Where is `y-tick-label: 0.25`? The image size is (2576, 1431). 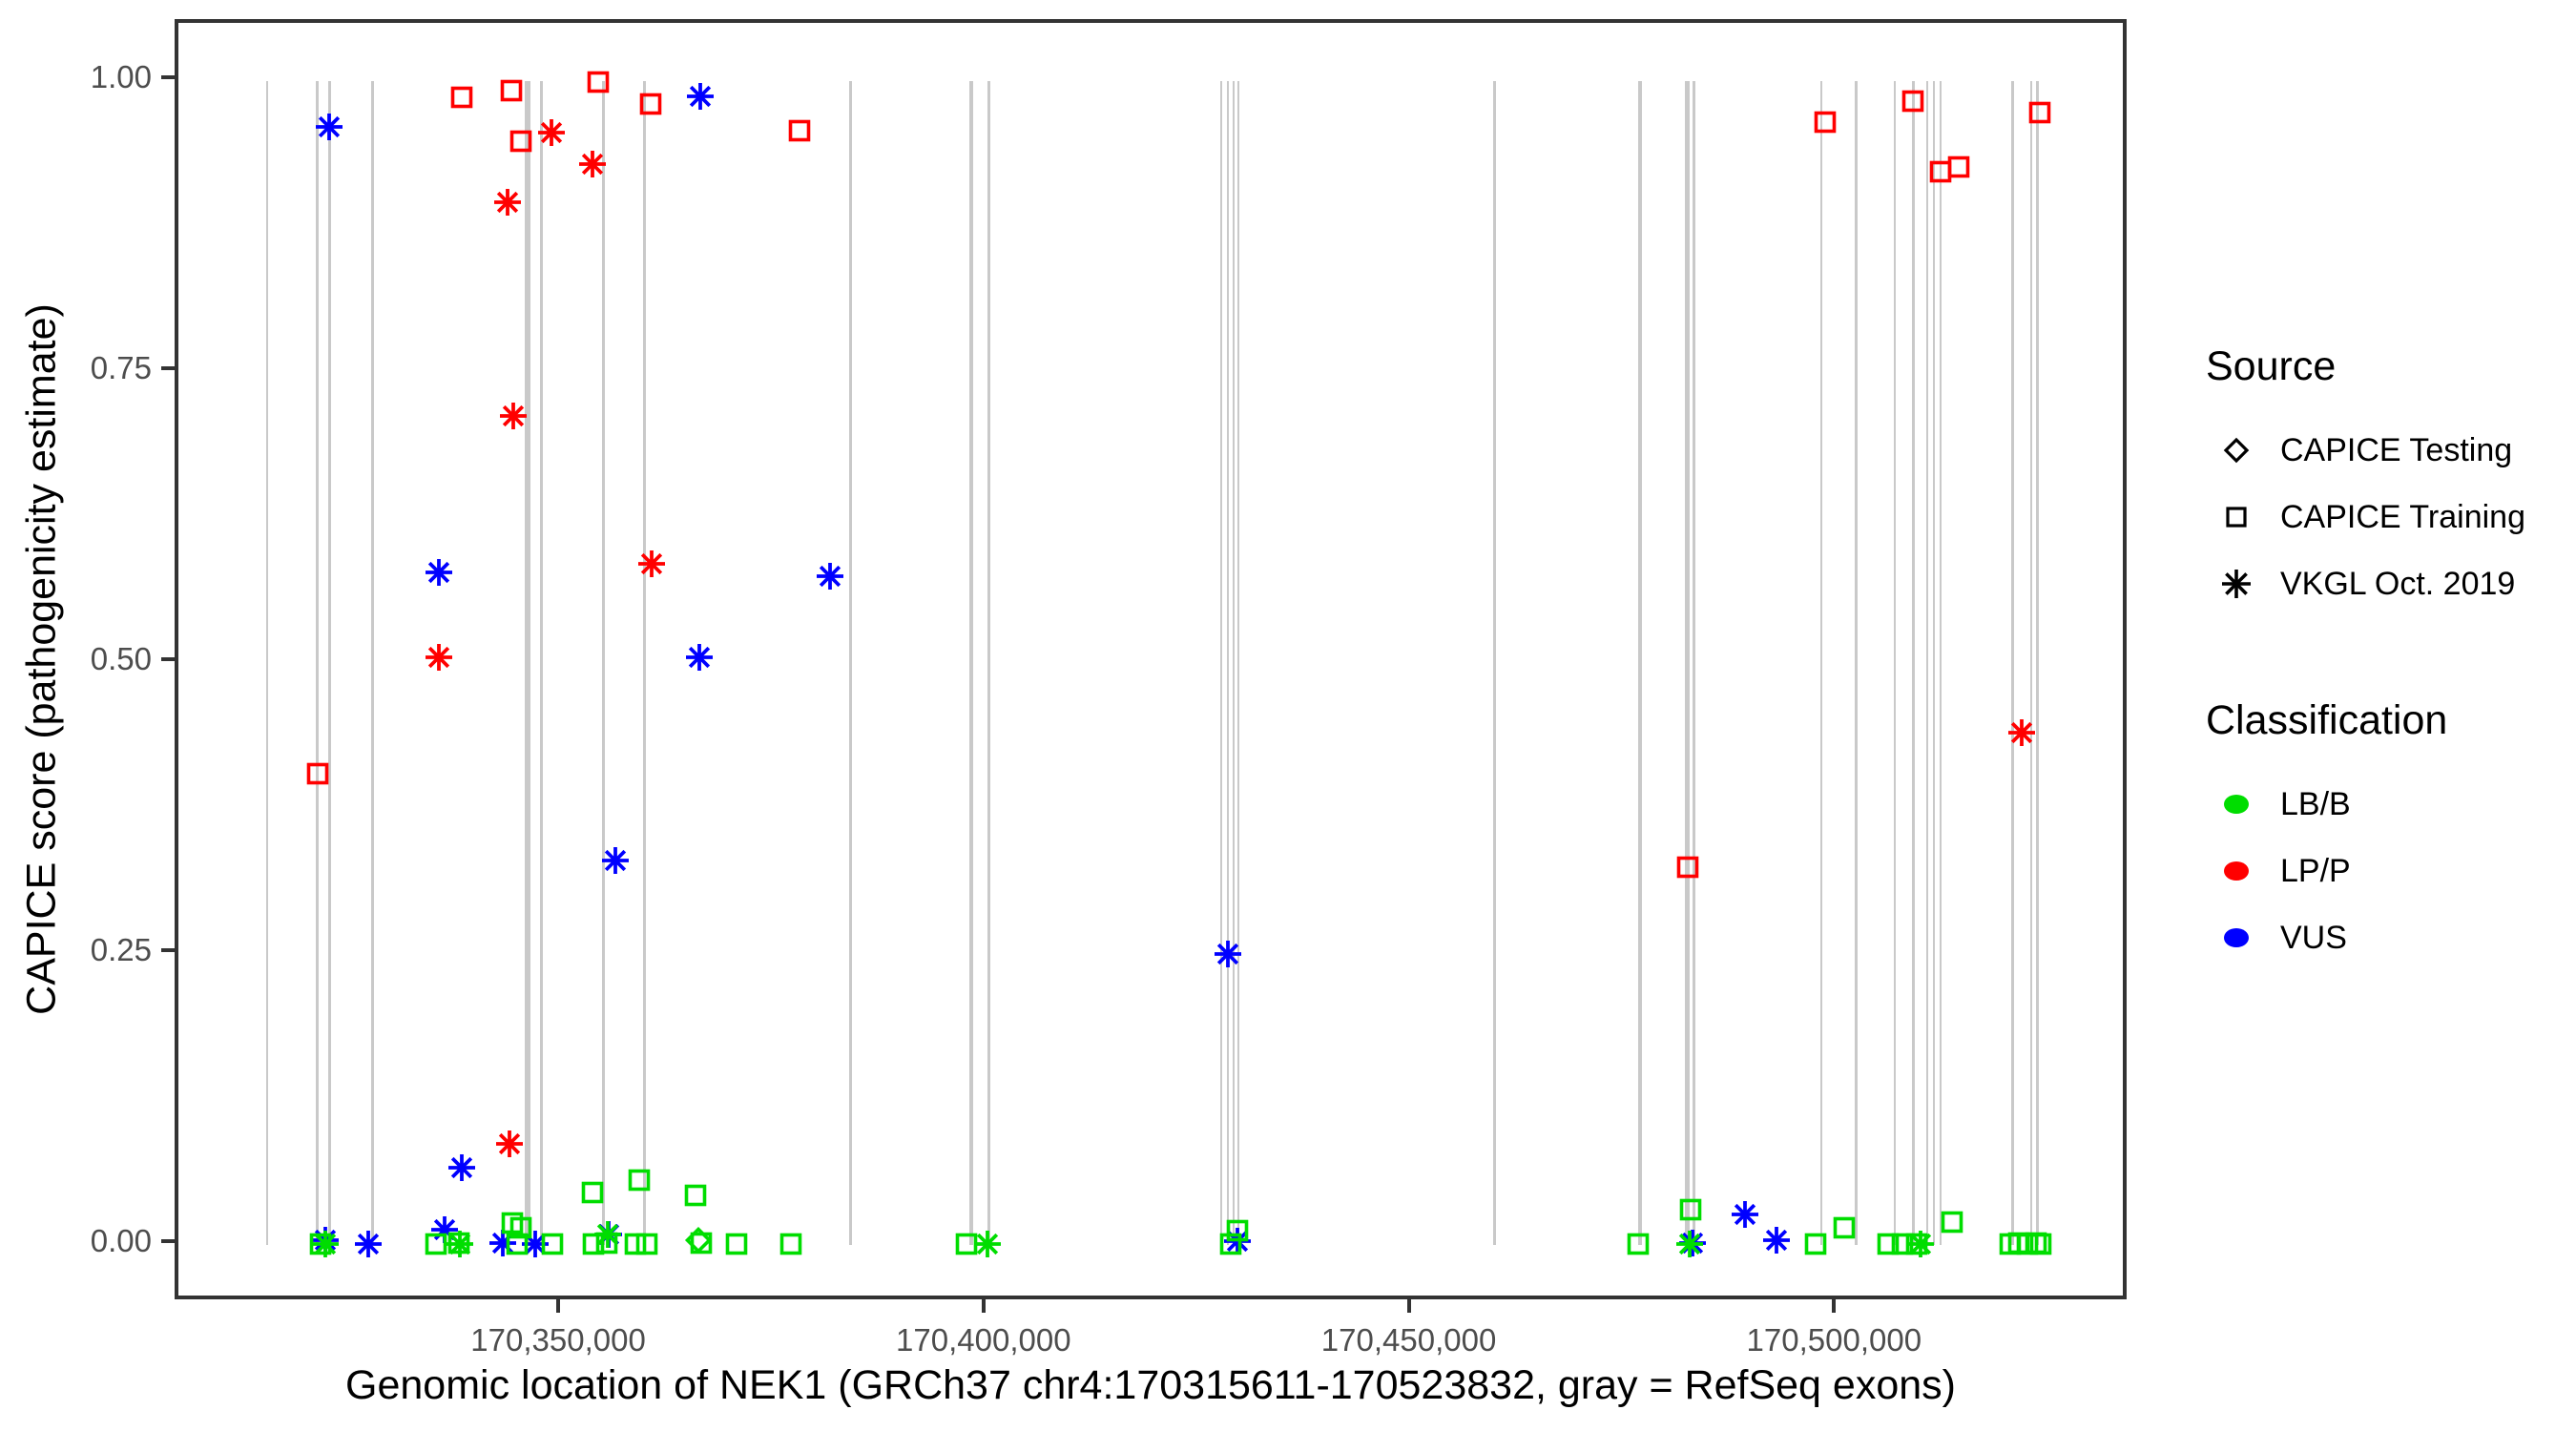
y-tick-label: 0.25 is located at coordinates (121, 949).